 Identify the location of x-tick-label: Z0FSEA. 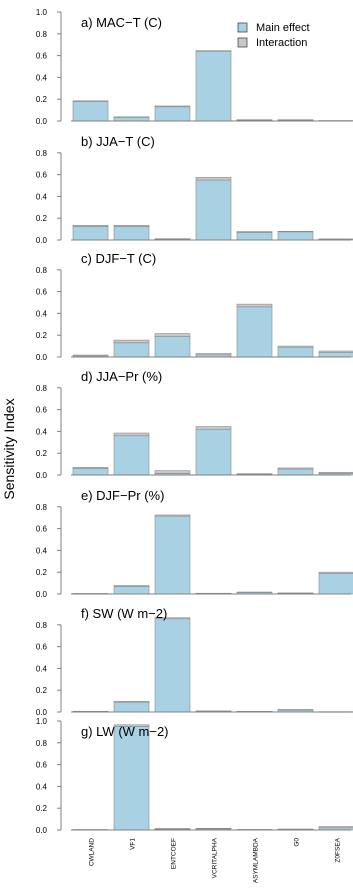
(338, 849).